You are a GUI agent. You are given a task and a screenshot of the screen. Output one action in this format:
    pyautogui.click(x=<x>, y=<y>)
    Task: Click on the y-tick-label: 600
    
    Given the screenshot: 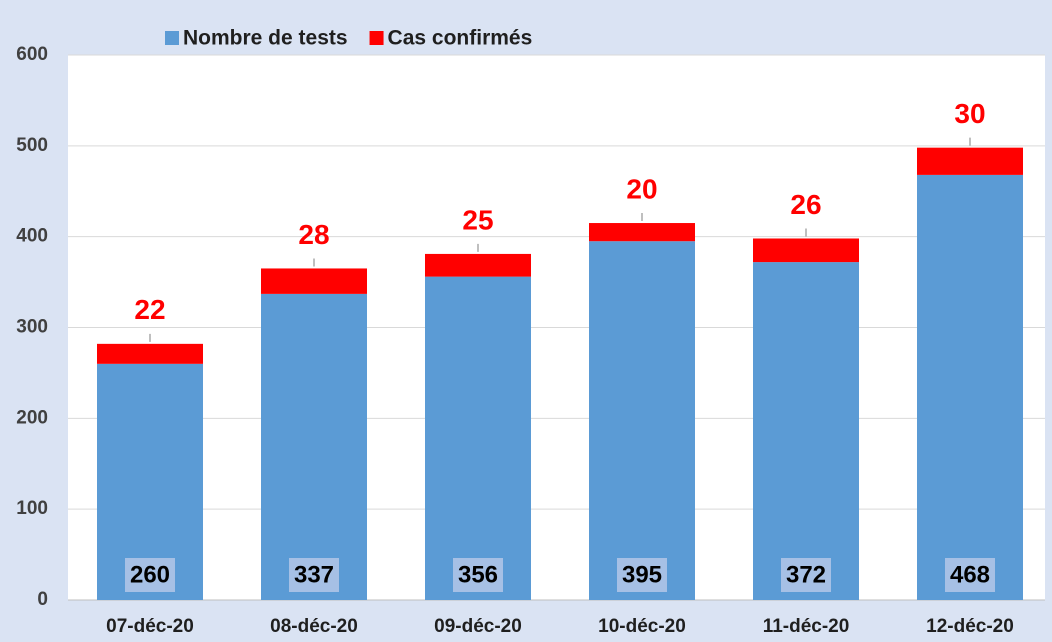 What is the action you would take?
    pyautogui.click(x=32, y=54)
    